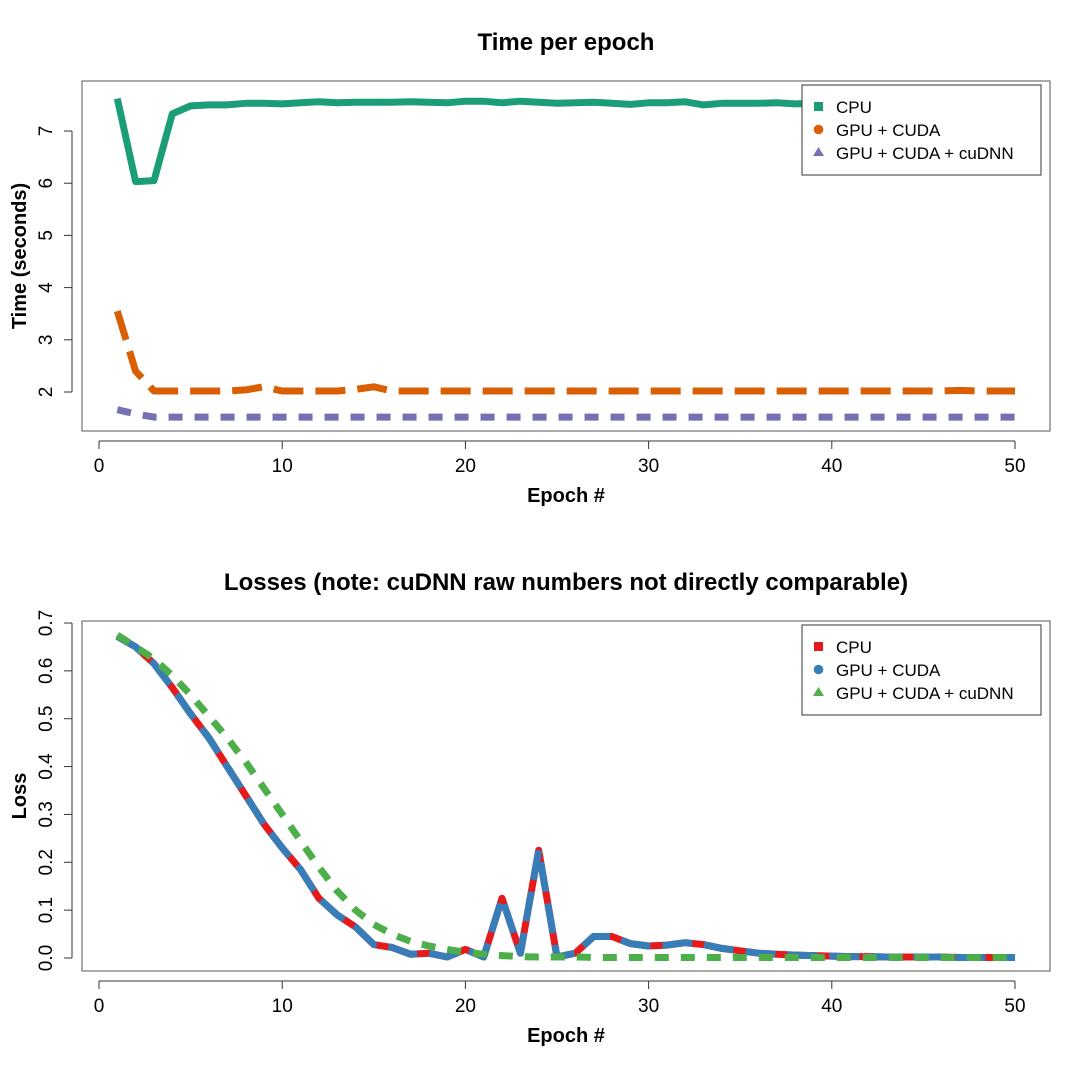 The width and height of the screenshot is (1080, 1080). Describe the element at coordinates (46, 287) in the screenshot. I see `y-tick-label: 4` at that location.